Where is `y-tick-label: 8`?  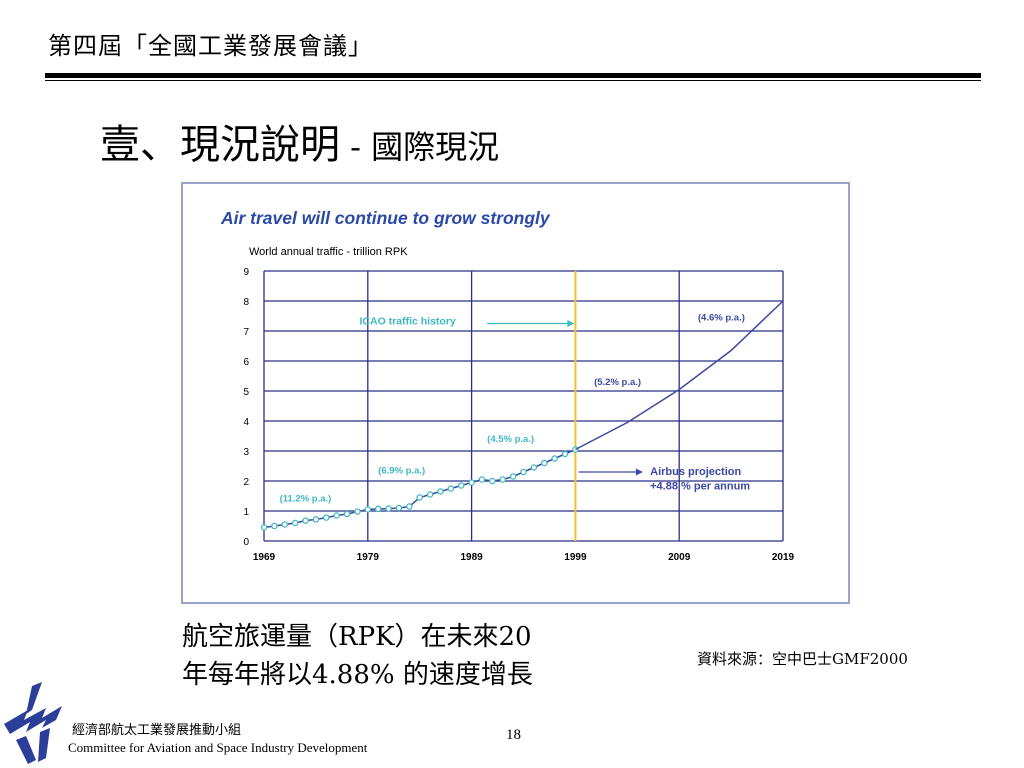
y-tick-label: 8 is located at coordinates (246, 302).